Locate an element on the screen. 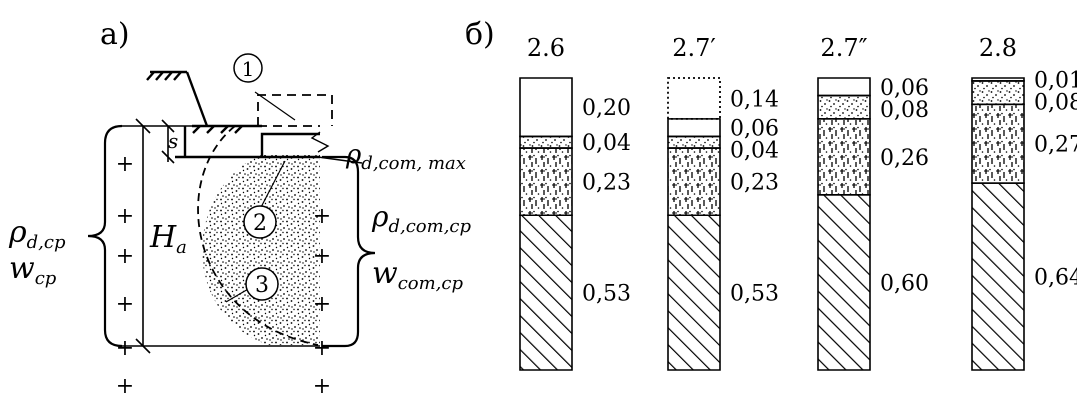 Image resolution: width=1077 pixels, height=396 pixels. left-brace is located at coordinates (105, 236).